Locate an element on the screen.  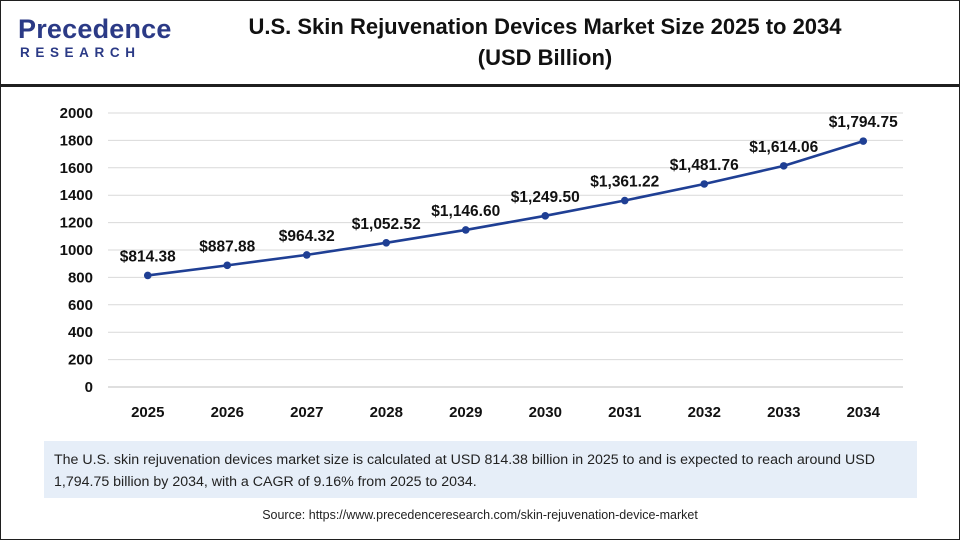
header-divider is located at coordinates (480, 85).